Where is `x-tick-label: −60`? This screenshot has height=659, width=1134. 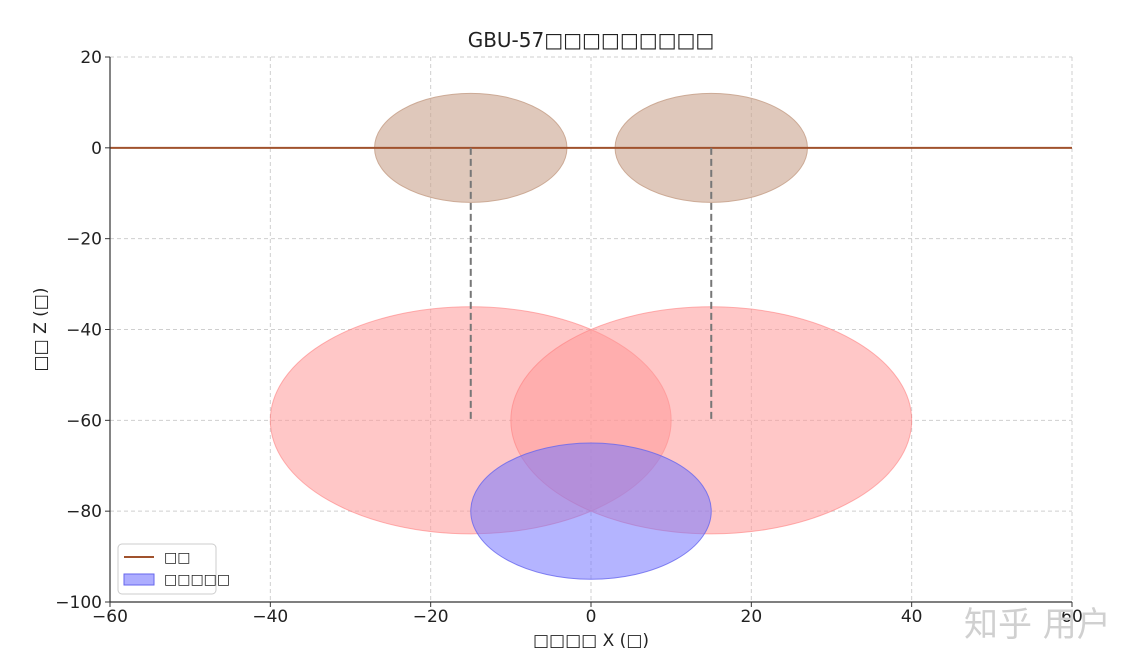
x-tick-label: −60 is located at coordinates (110, 617).